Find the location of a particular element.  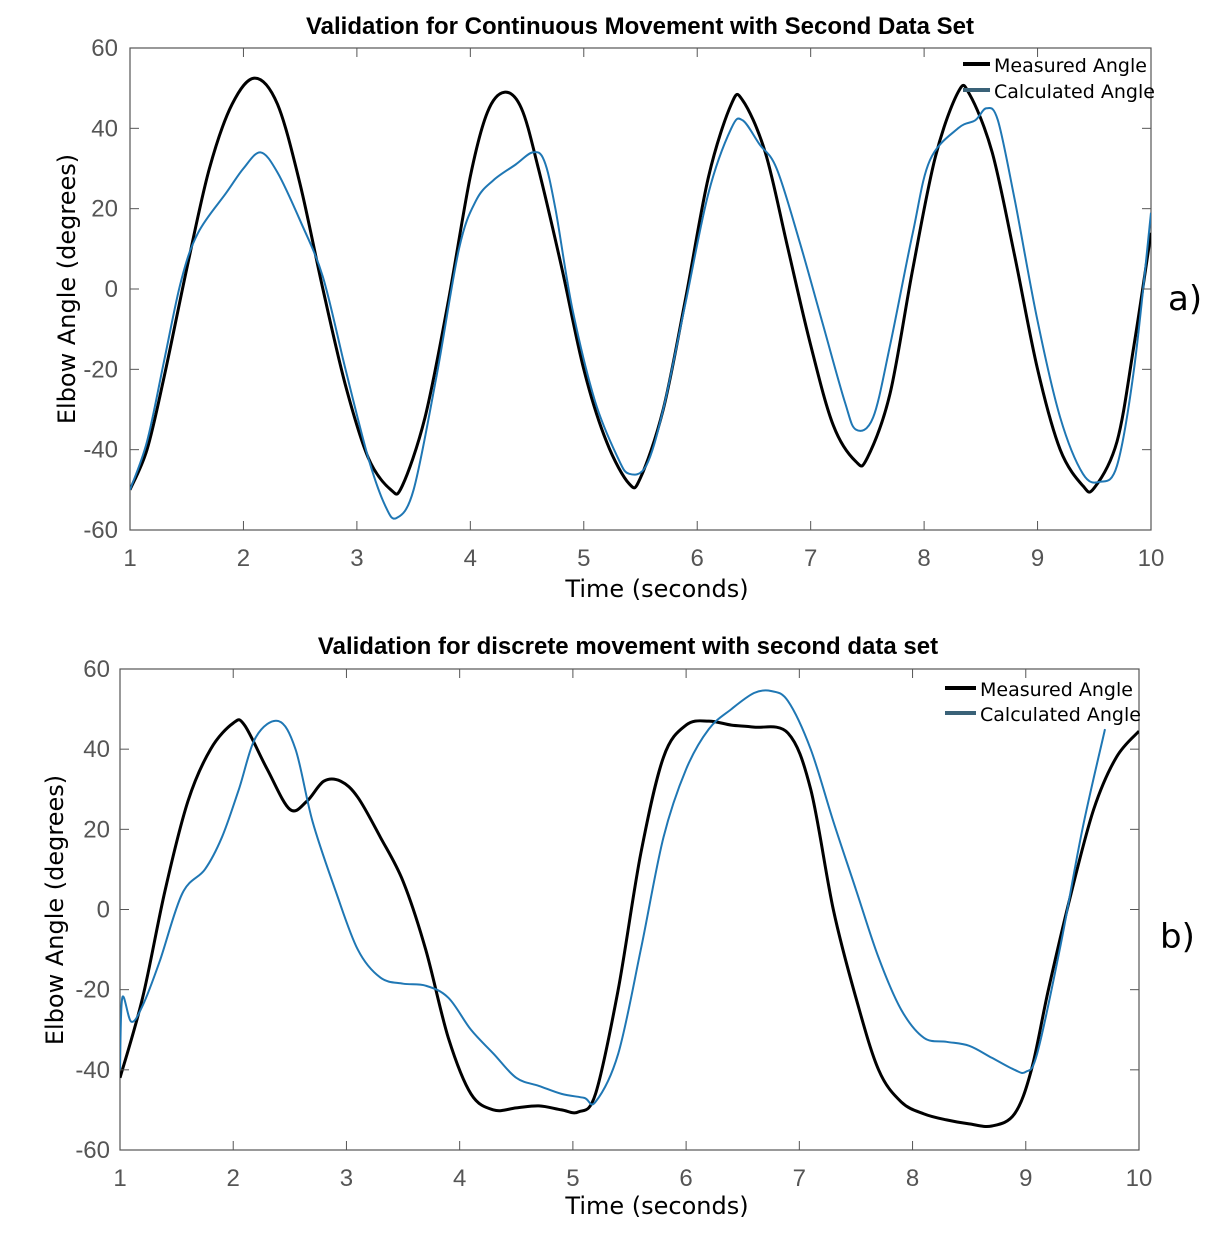

chart-b-xtick-label: 7 is located at coordinates (799, 1178).